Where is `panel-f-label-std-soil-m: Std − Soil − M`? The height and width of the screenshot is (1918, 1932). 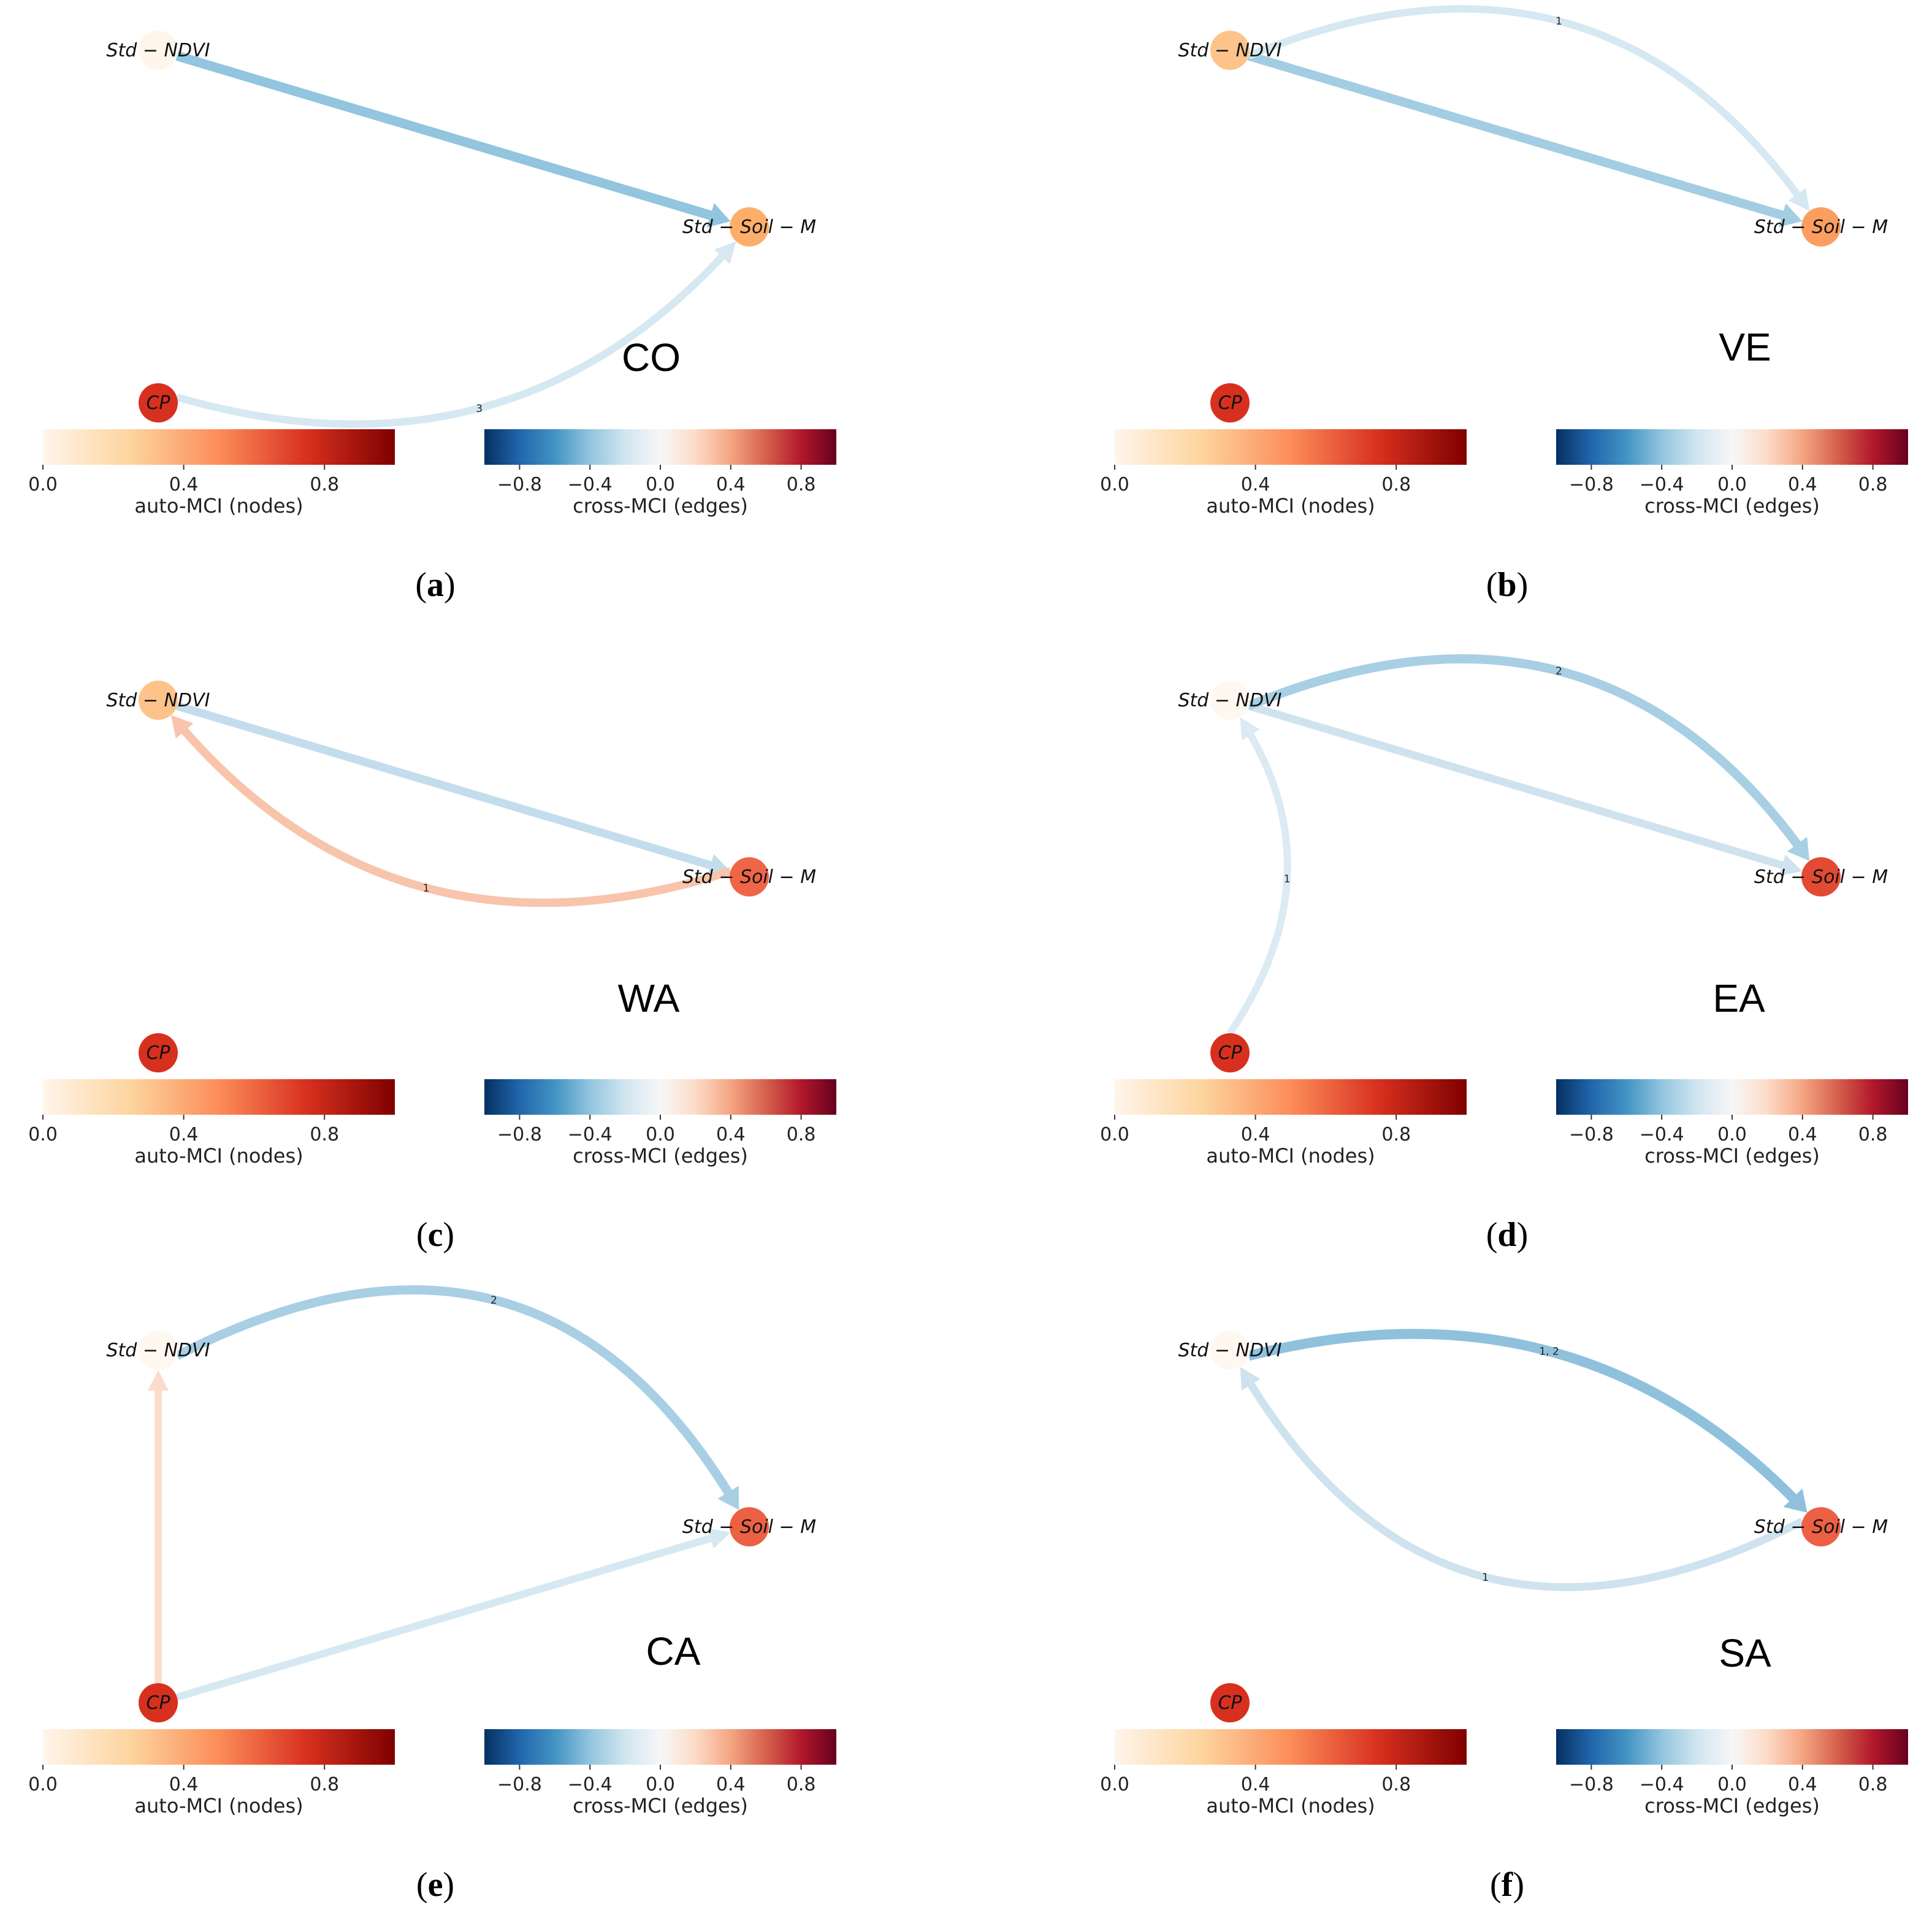 panel-f-label-std-soil-m: Std − Soil − M is located at coordinates (1821, 1527).